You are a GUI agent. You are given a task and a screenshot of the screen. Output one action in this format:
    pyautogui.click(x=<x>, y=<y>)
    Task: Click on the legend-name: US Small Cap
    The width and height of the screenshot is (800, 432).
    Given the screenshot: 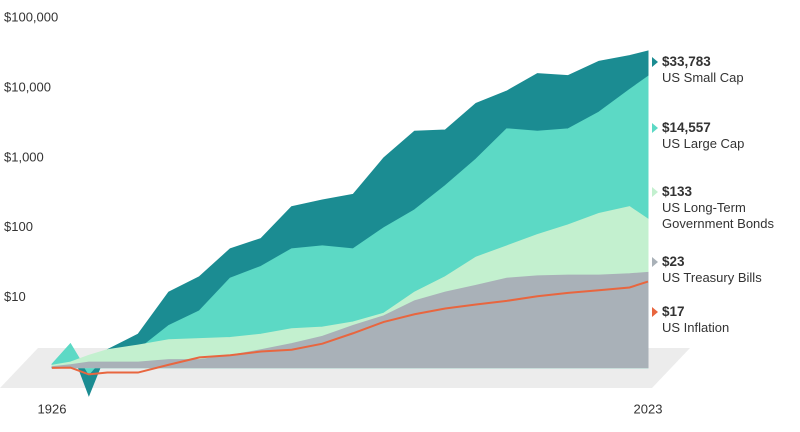 What is the action you would take?
    pyautogui.click(x=703, y=77)
    